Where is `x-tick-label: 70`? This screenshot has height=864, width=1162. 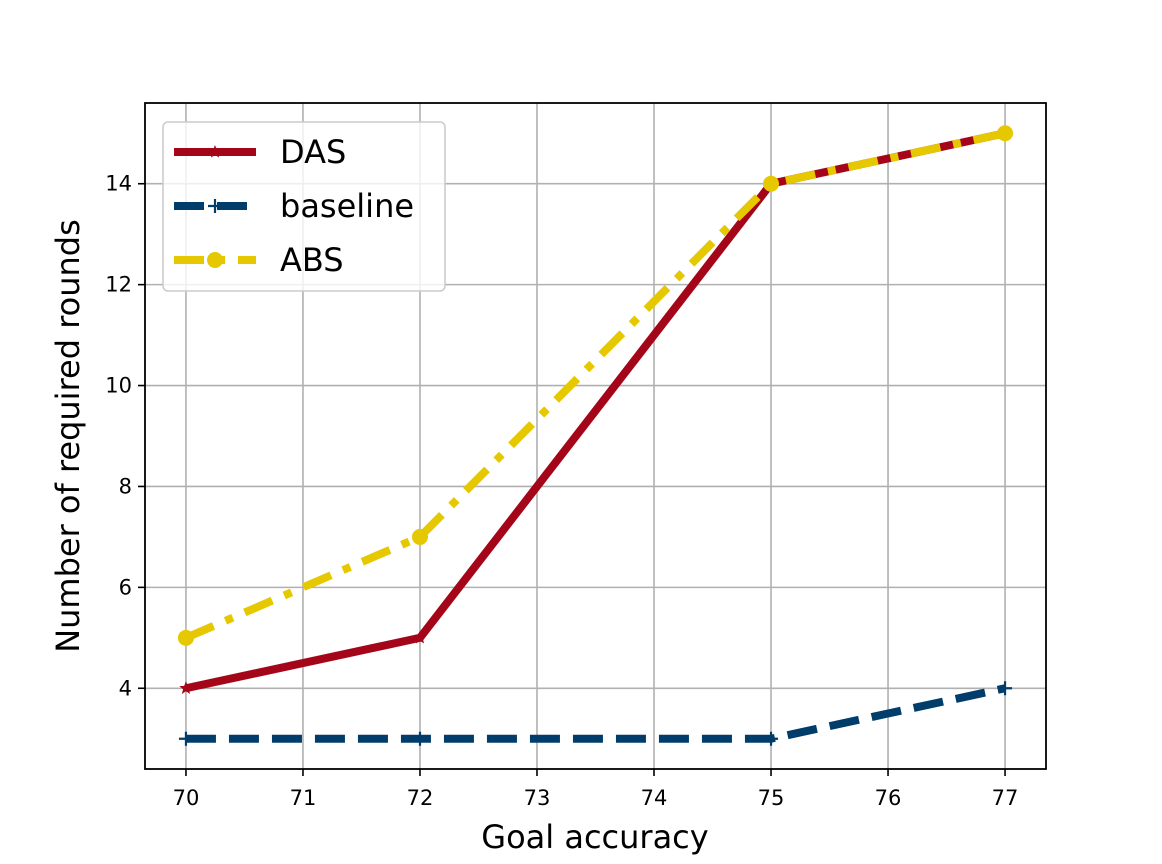 x-tick-label: 70 is located at coordinates (186, 798).